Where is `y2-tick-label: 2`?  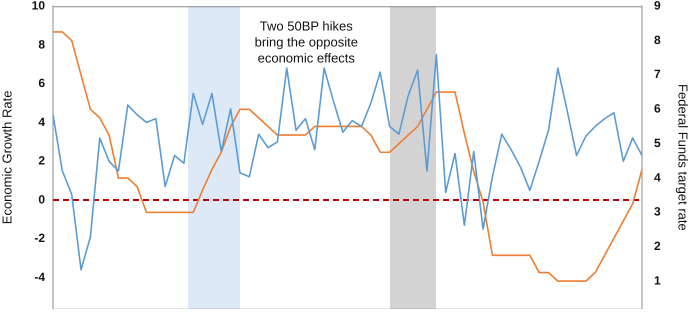
y2-tick-label: 2 is located at coordinates (657, 246).